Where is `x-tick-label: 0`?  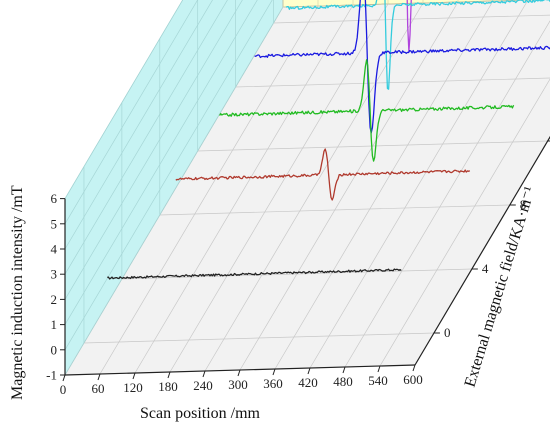
x-tick-label: 0 is located at coordinates (63, 389).